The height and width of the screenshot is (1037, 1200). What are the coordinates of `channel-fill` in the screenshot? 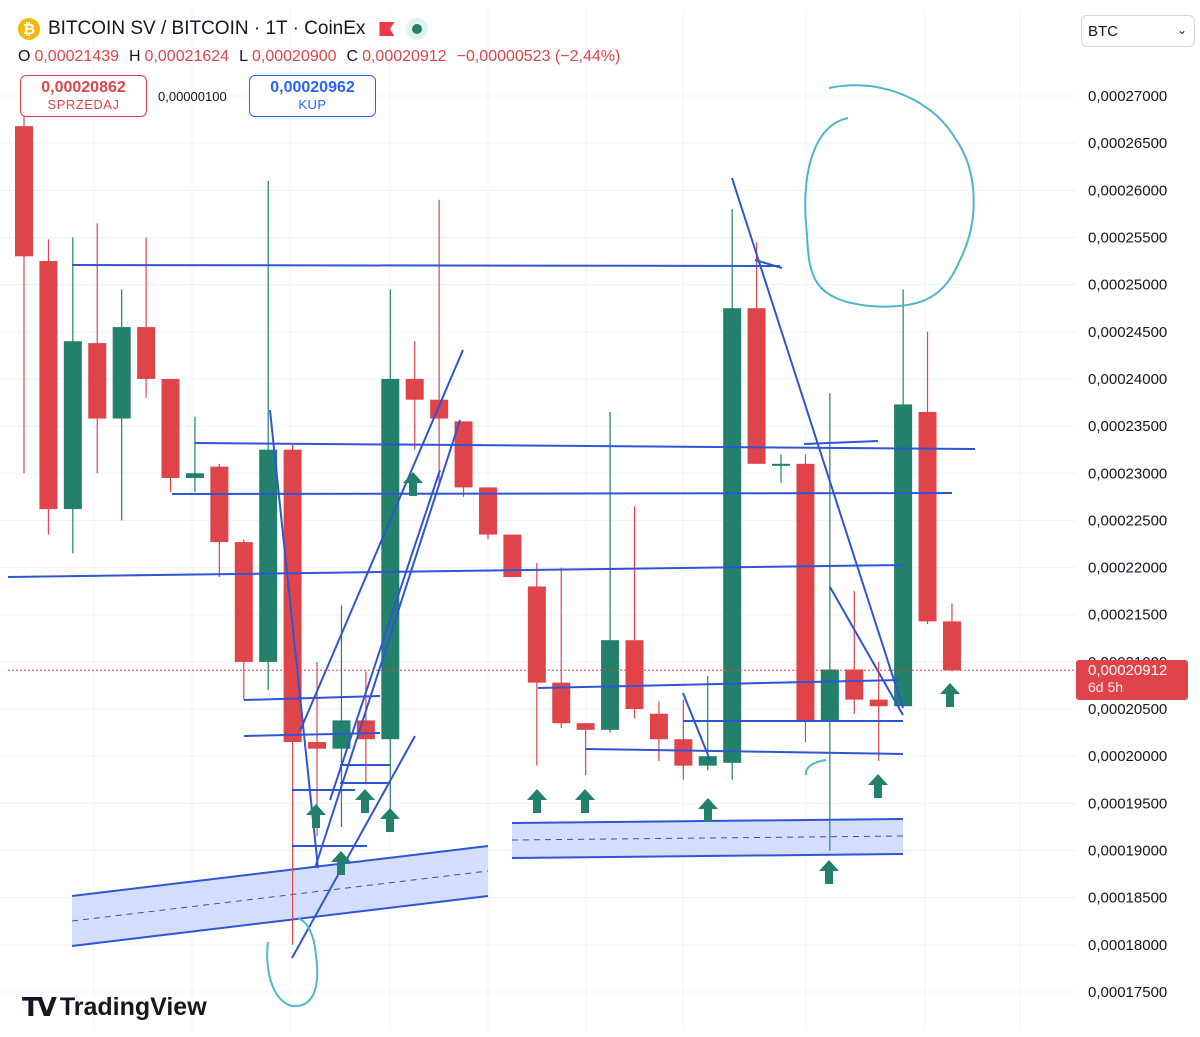 It's located at (707, 838).